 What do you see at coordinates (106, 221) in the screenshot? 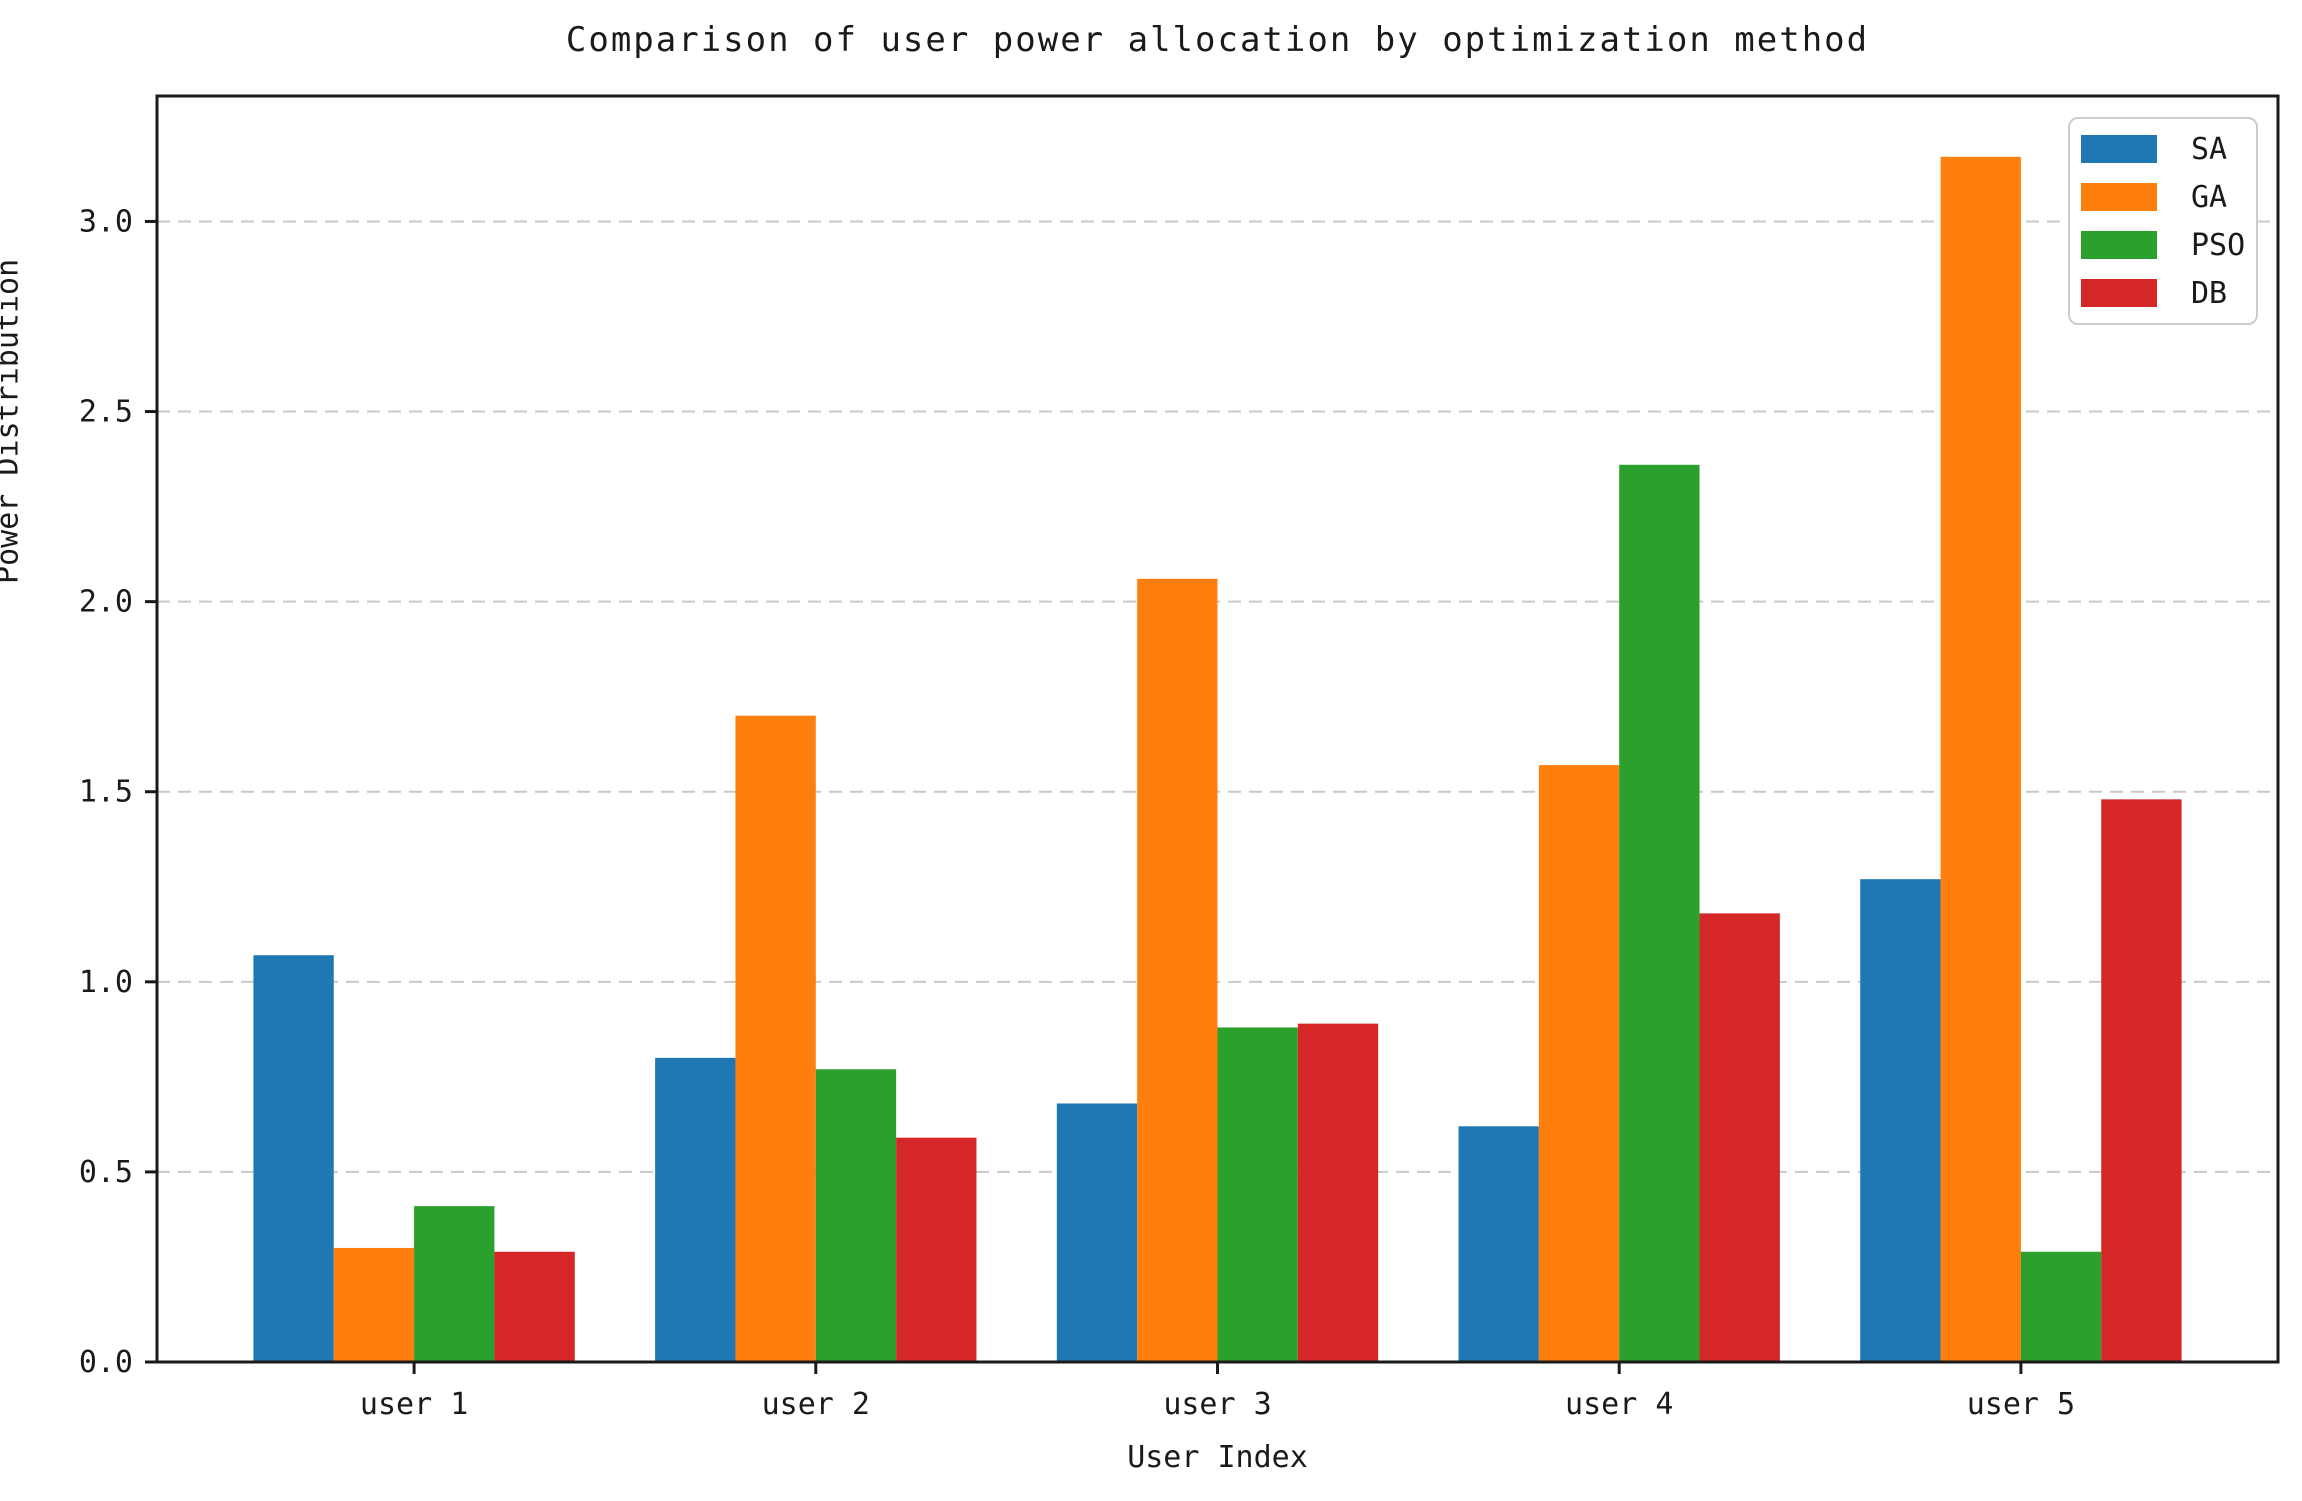
I see `y-tick-label-3.0: 3.0` at bounding box center [106, 221].